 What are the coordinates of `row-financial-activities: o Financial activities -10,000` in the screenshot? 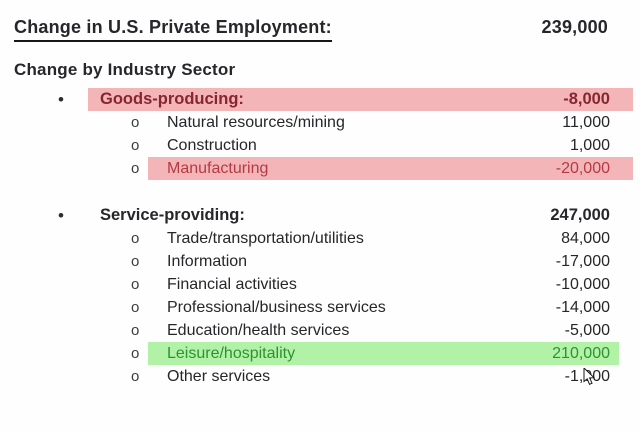 It's located at (320, 284).